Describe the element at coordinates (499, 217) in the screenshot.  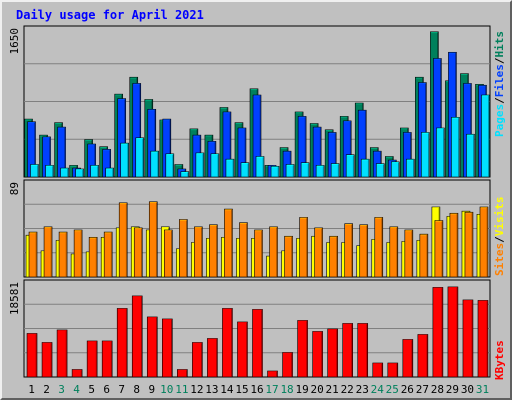
I see `legend-item-visits: Visits` at that location.